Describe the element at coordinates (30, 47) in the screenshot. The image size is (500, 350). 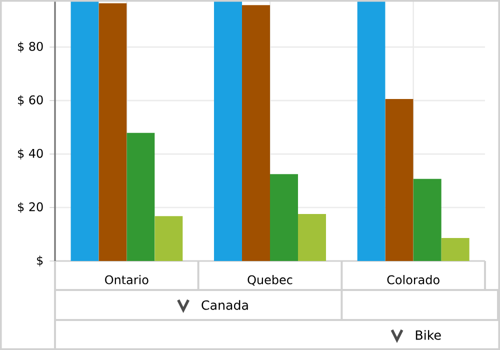
I see `y-tick-label: $ 80` at that location.